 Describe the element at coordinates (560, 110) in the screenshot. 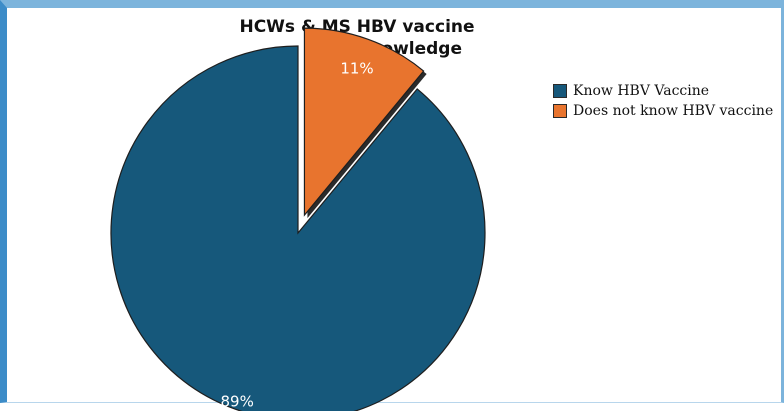

I see `legend-swatch-not-know` at that location.